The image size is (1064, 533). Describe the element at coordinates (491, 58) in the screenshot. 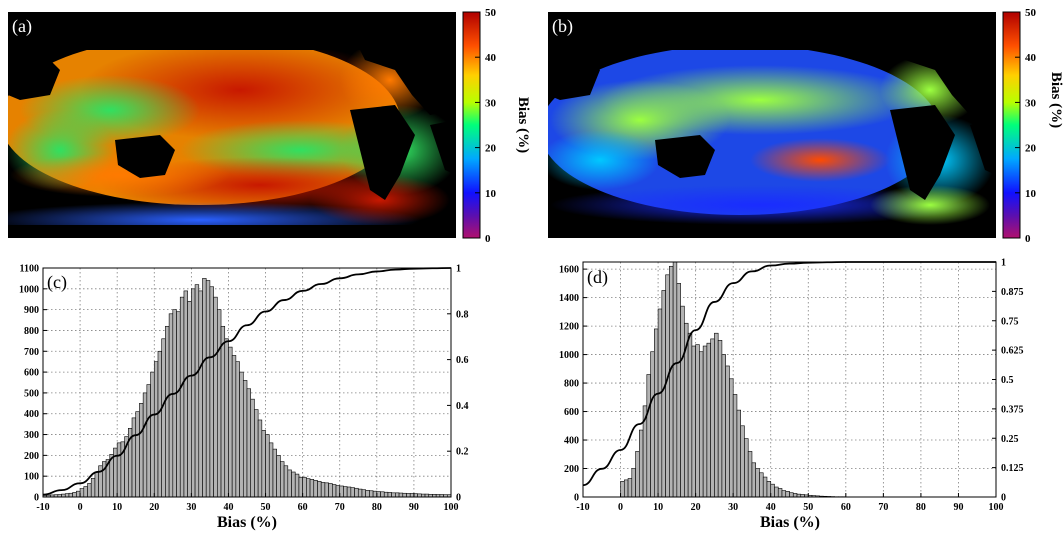

I see `colorbar-tick-label: 40` at that location.